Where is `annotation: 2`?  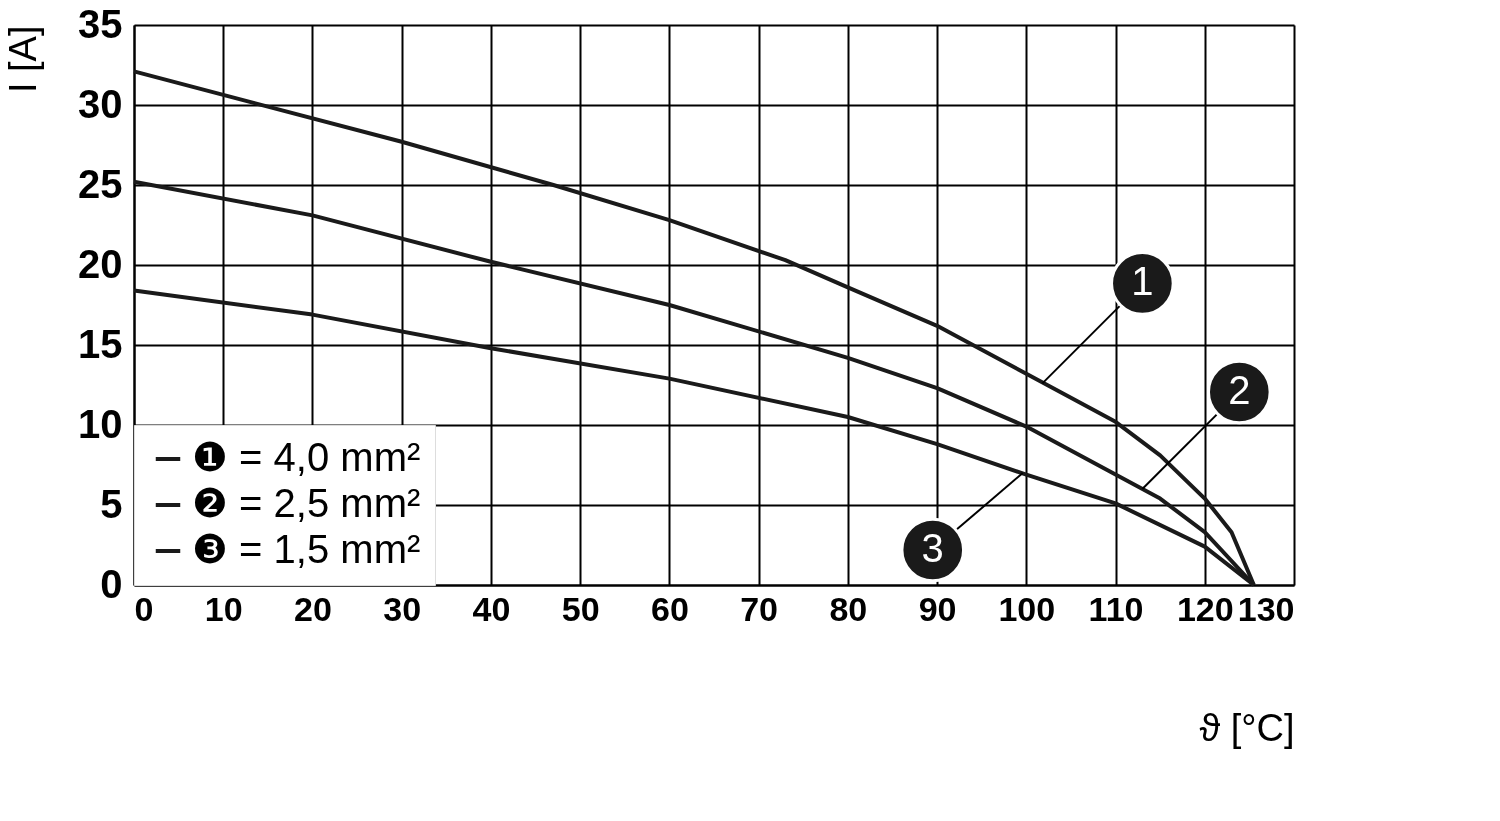 annotation: 2 is located at coordinates (1239, 390).